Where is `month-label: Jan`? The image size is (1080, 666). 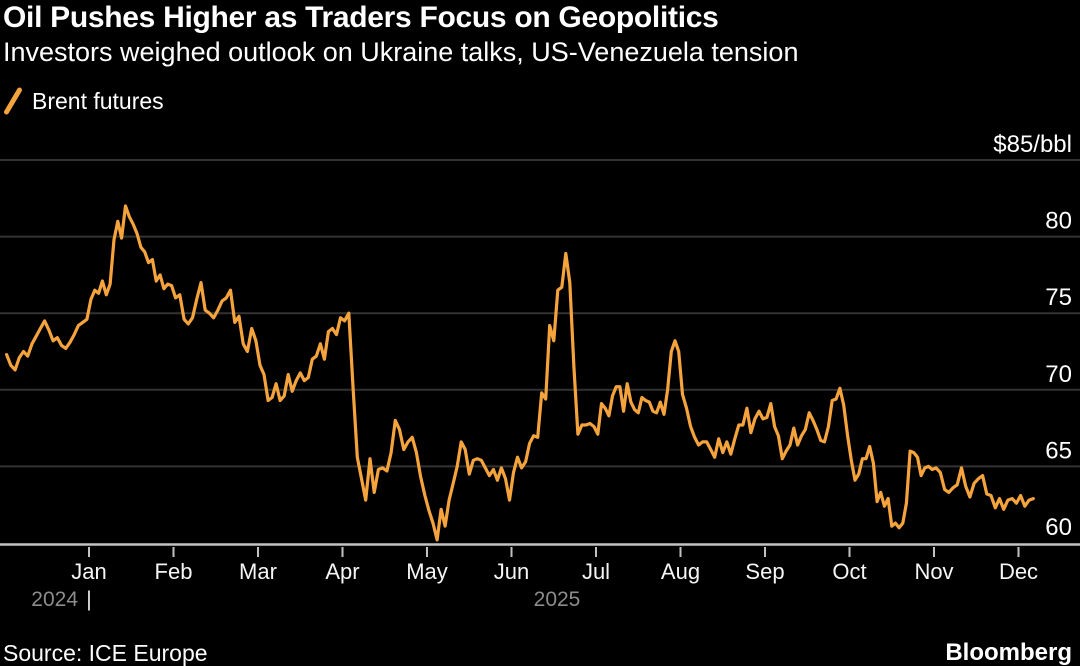 month-label: Jan is located at coordinates (88, 571).